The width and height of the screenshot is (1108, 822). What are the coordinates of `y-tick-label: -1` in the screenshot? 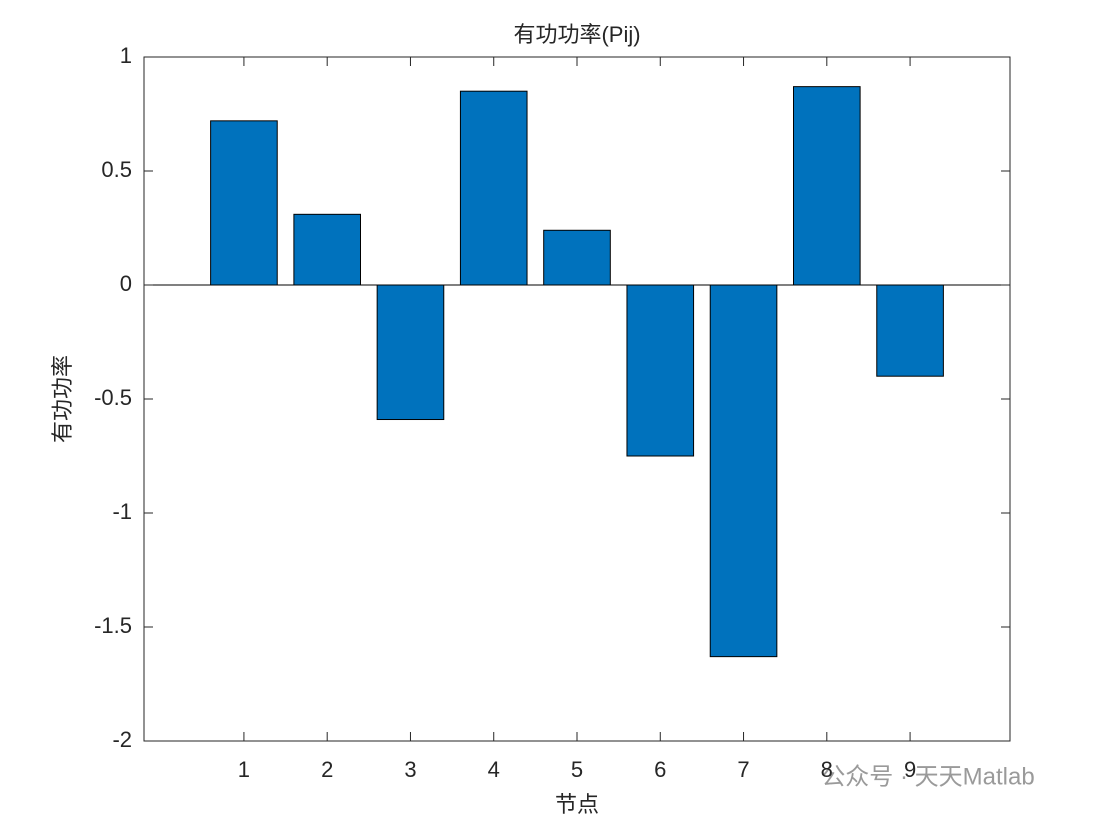 It's located at (122, 511).